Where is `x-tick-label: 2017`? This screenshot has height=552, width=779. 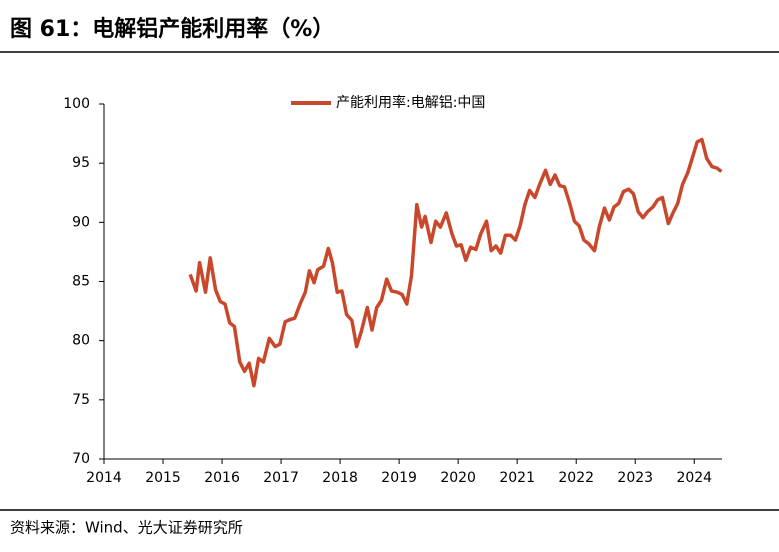
x-tick-label: 2017 is located at coordinates (281, 478).